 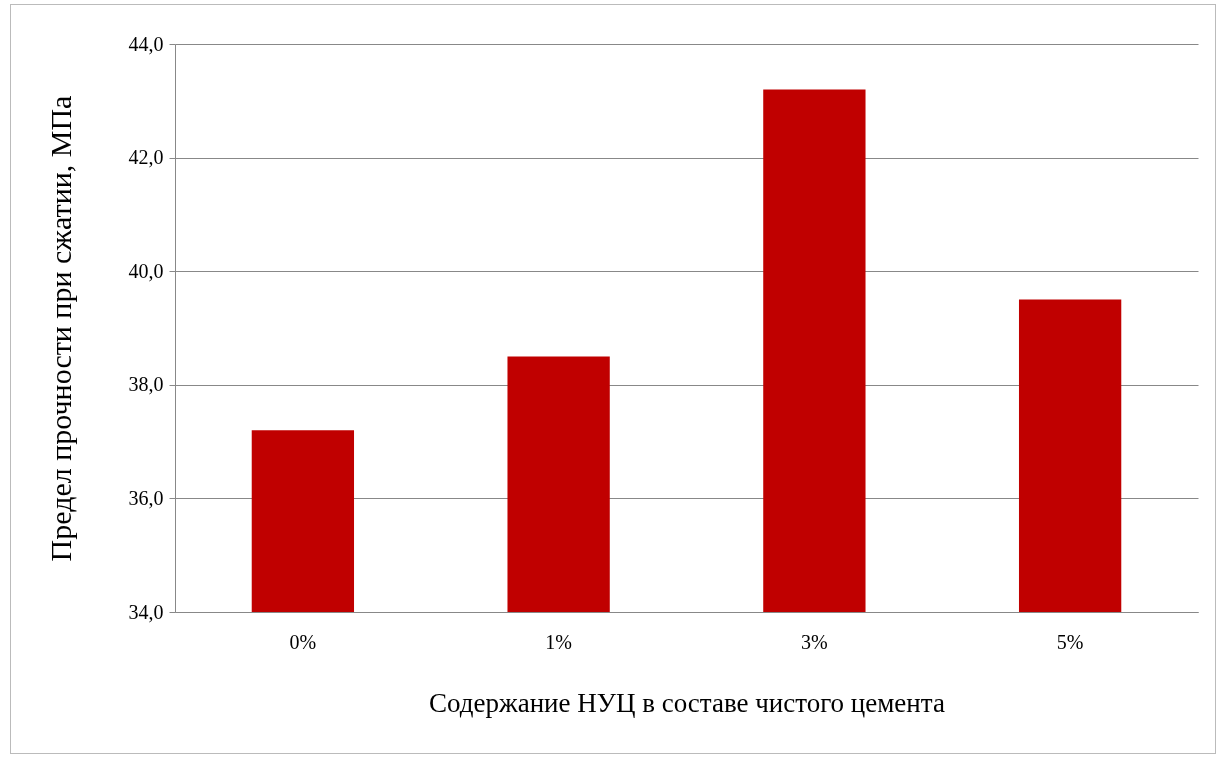 I want to click on y-tick-label: 34,0, so click(x=146, y=611).